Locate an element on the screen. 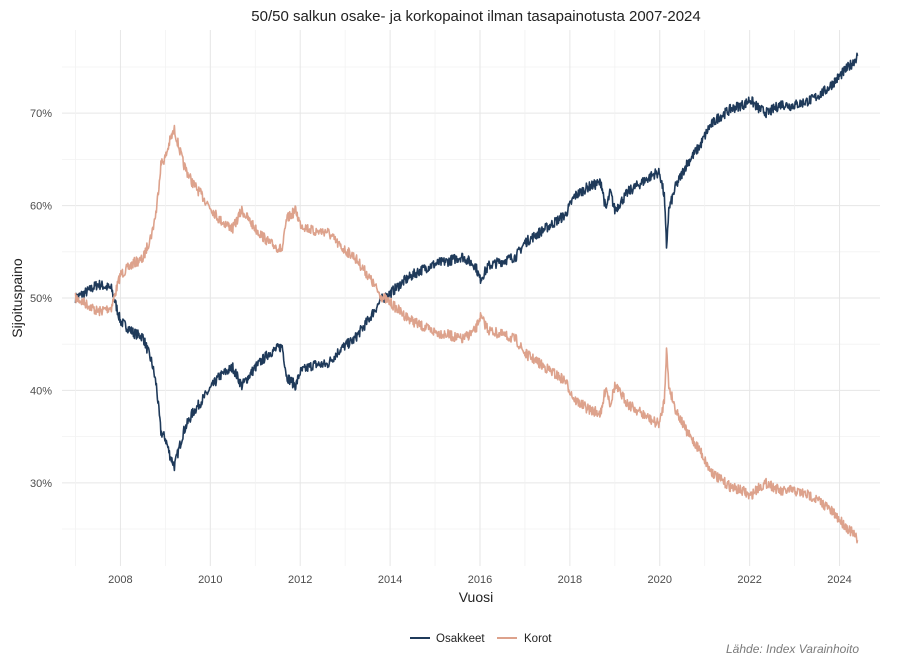  x-tick-label: 2018 is located at coordinates (570, 580).